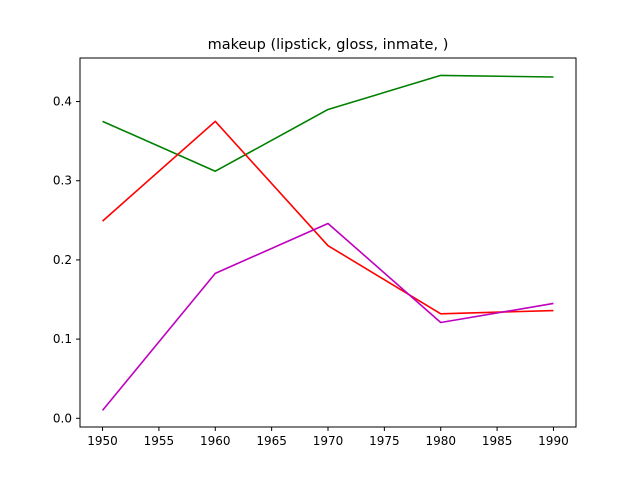 This screenshot has height=480, width=640. Describe the element at coordinates (62, 418) in the screenshot. I see `y-tick-label: 0.0` at that location.